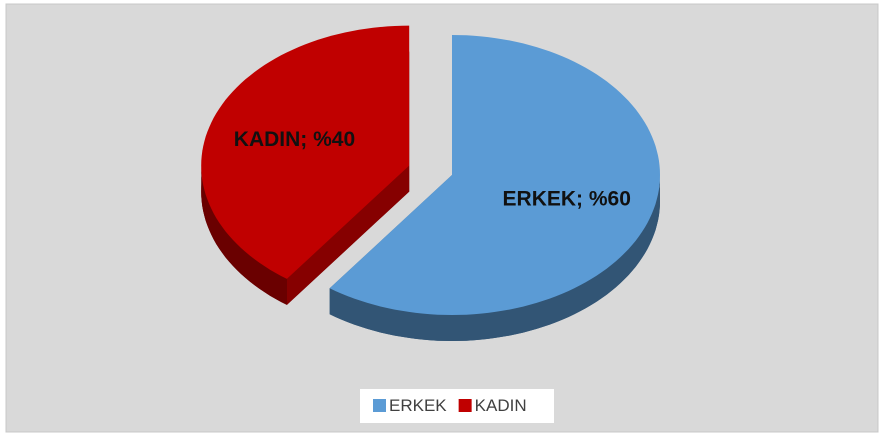 The width and height of the screenshot is (884, 437). I want to click on legend-box, so click(457, 406).